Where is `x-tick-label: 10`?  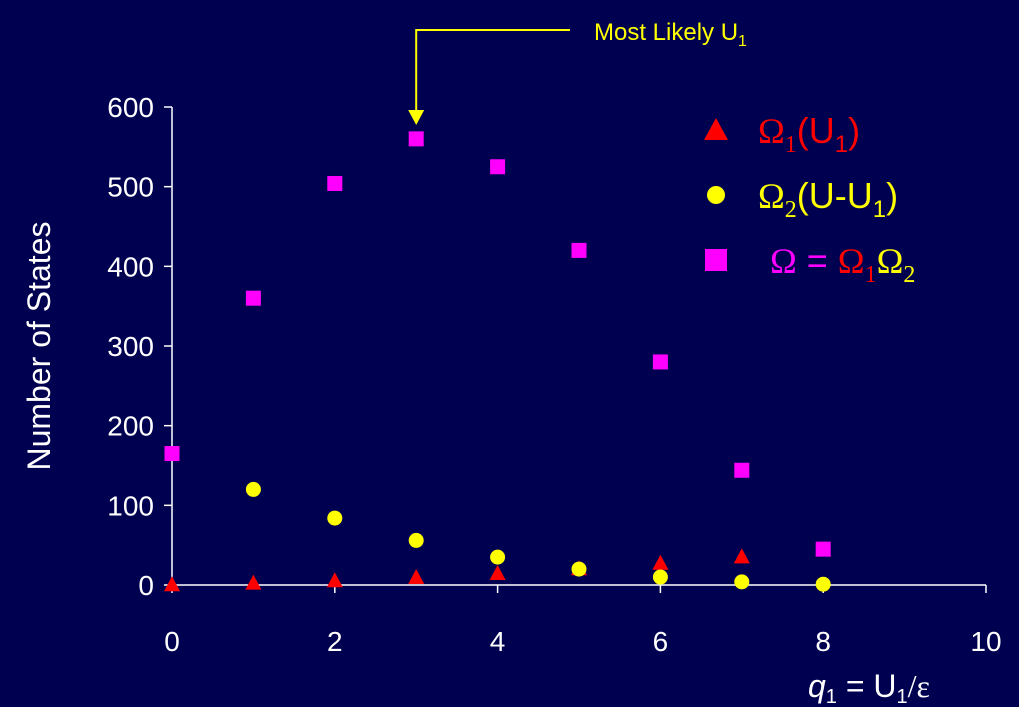 x-tick-label: 10 is located at coordinates (985, 641).